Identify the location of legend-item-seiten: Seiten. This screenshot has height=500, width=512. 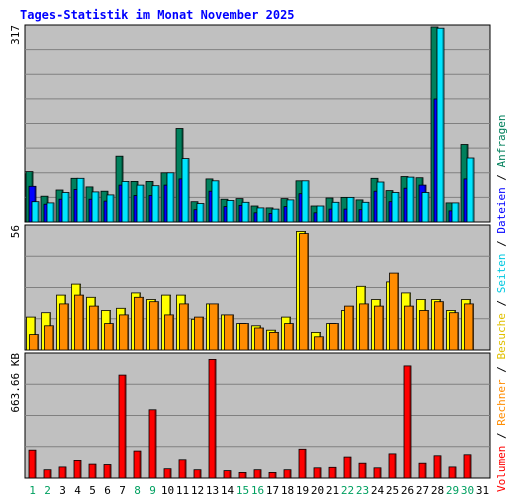
(501, 274).